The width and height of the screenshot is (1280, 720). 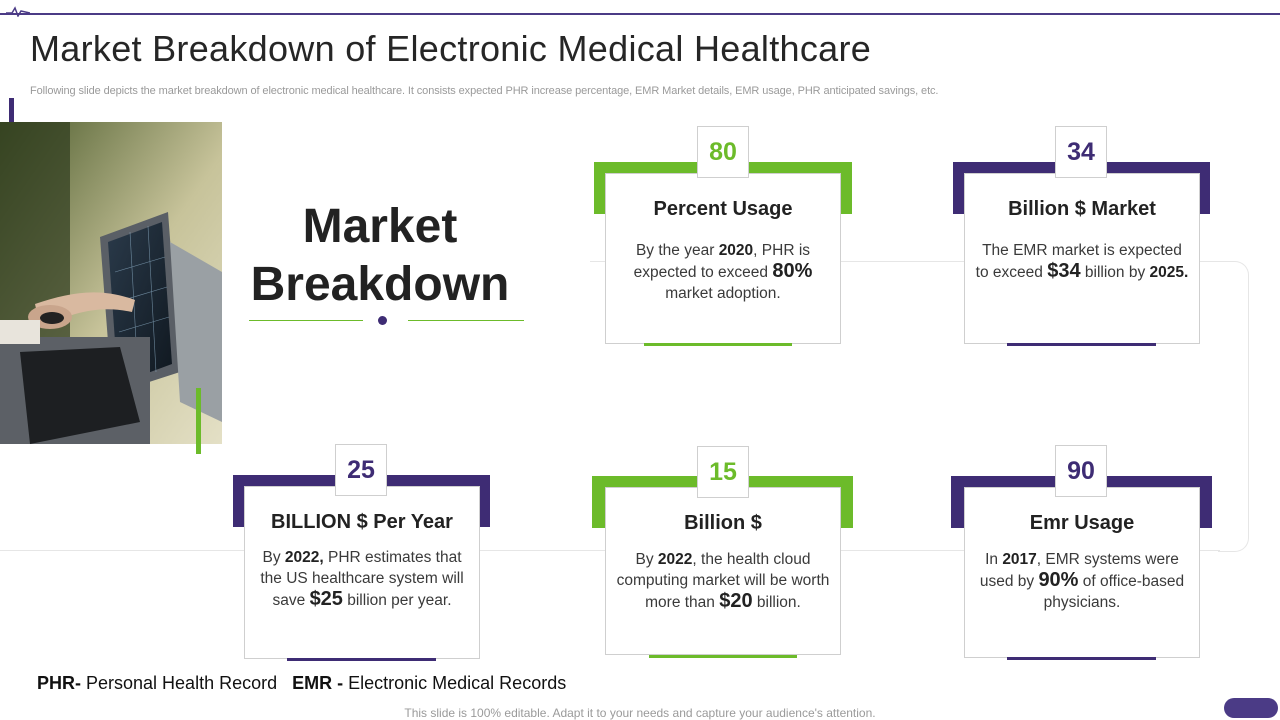 What do you see at coordinates (306, 320) in the screenshot?
I see `hero-divider-left` at bounding box center [306, 320].